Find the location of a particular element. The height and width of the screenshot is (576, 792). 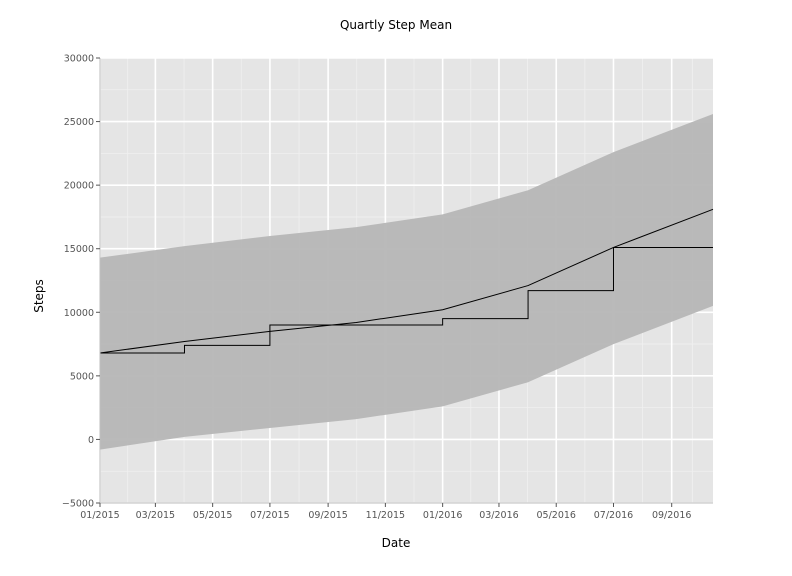

y-axis-ticks: −5000 0 5000 10000 15000 20000 25000 30000 is located at coordinates (81, 282).